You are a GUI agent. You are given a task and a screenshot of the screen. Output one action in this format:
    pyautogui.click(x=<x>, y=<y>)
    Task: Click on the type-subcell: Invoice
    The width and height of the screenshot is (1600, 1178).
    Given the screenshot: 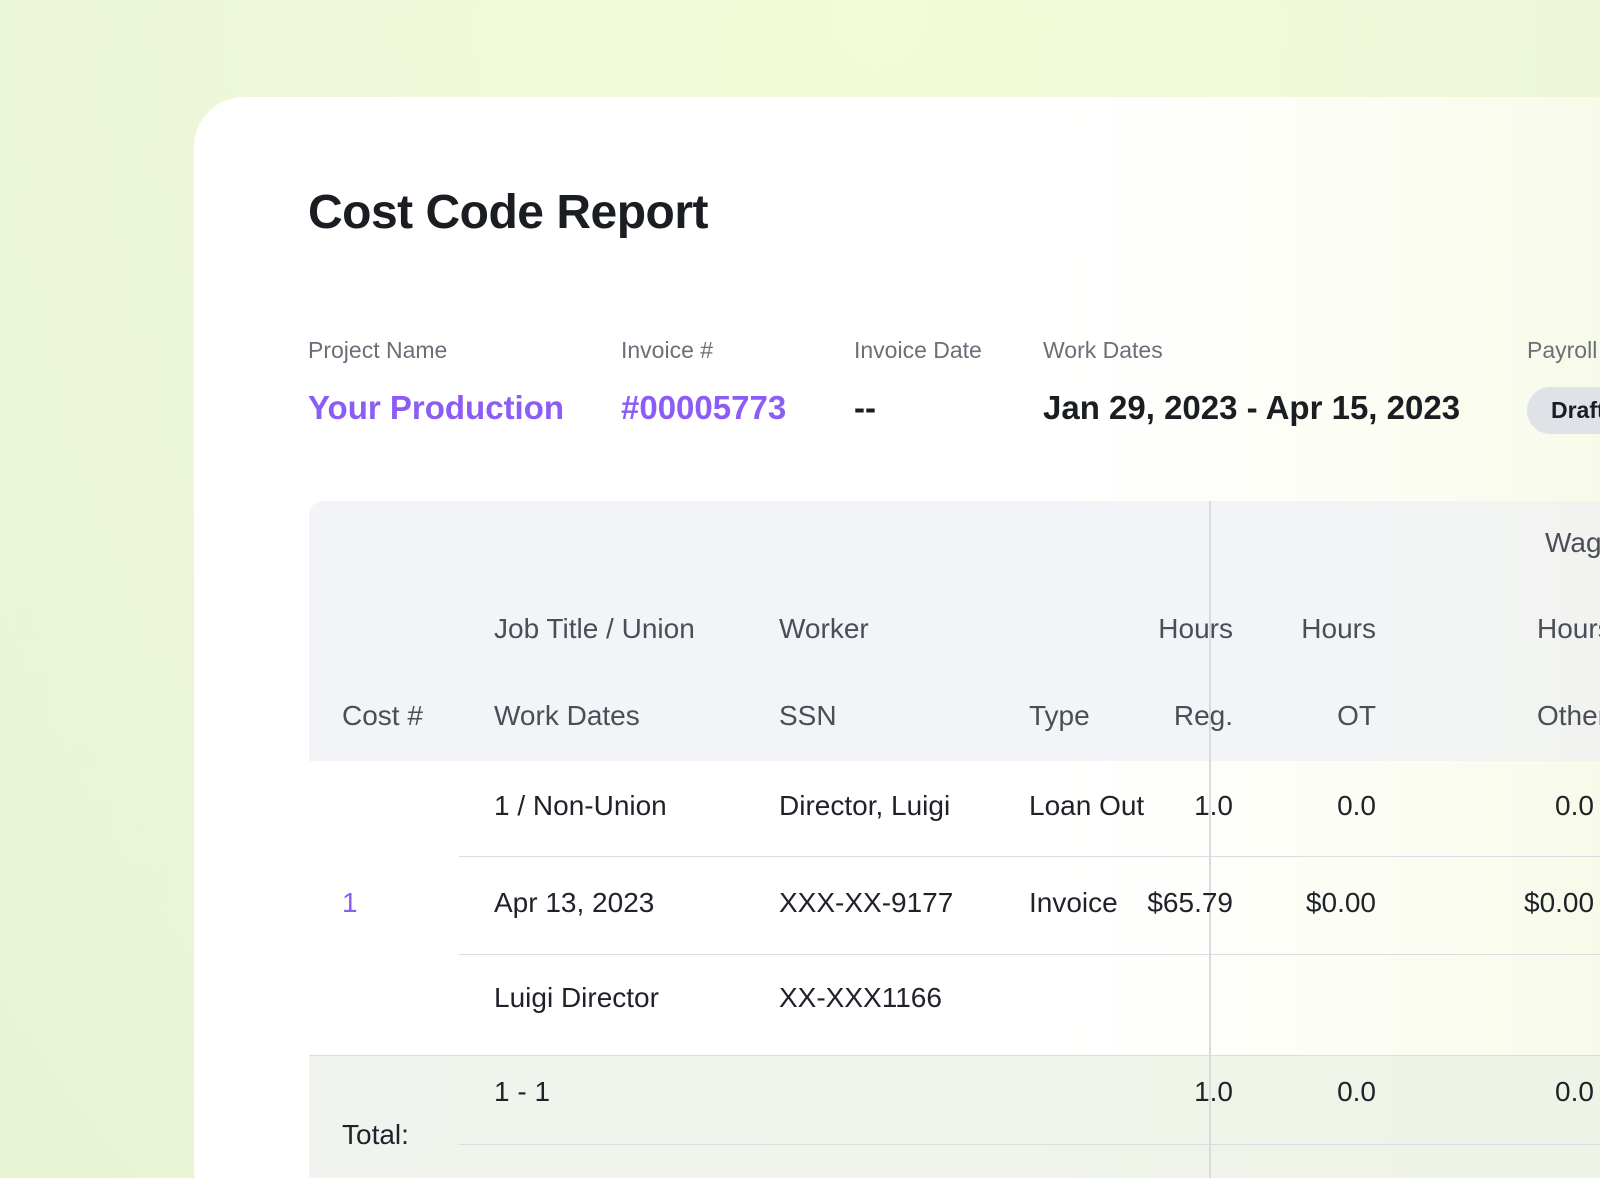 What is the action you would take?
    pyautogui.click(x=1073, y=902)
    